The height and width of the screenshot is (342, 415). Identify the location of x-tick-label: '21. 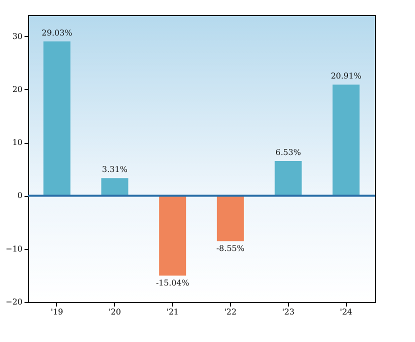
(172, 312).